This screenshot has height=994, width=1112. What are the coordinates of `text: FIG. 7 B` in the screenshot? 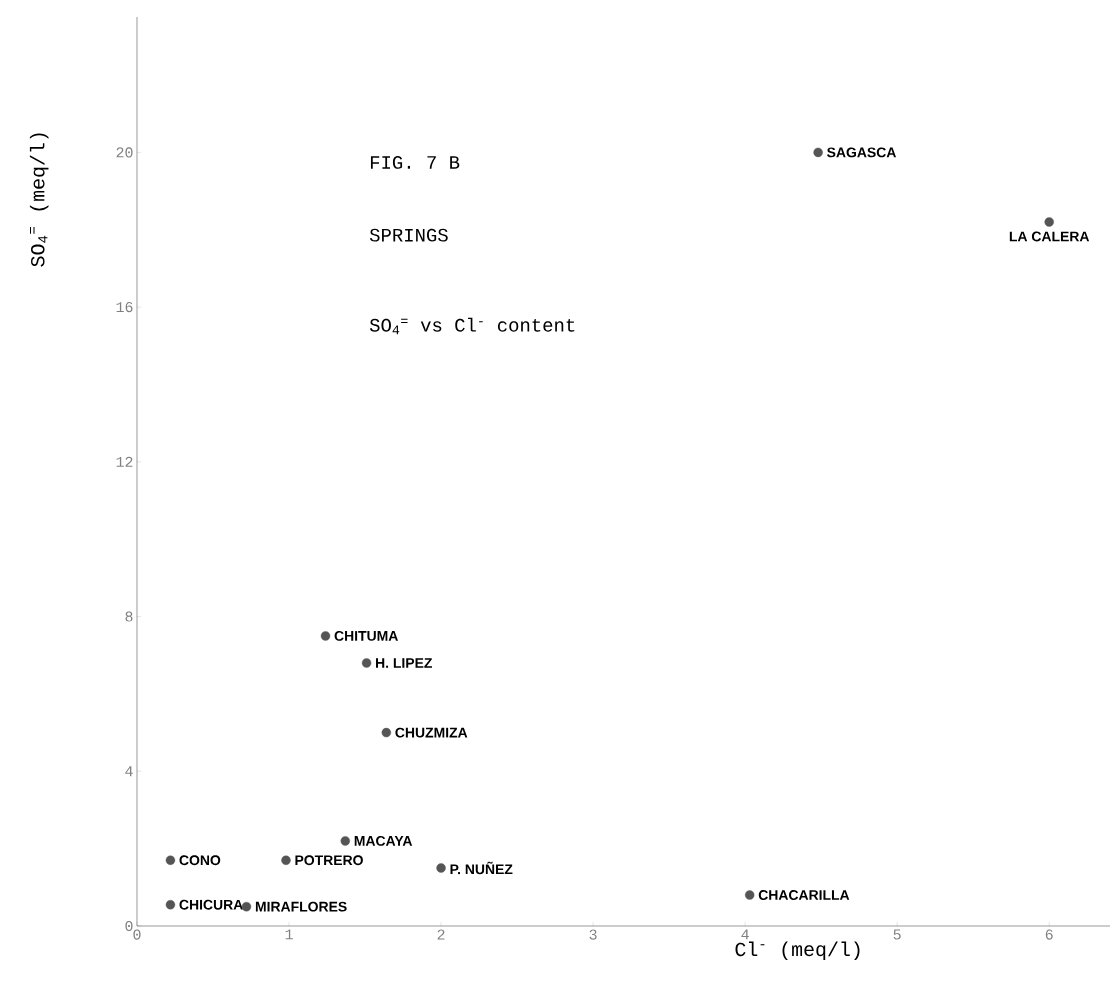 It's located at (415, 162).